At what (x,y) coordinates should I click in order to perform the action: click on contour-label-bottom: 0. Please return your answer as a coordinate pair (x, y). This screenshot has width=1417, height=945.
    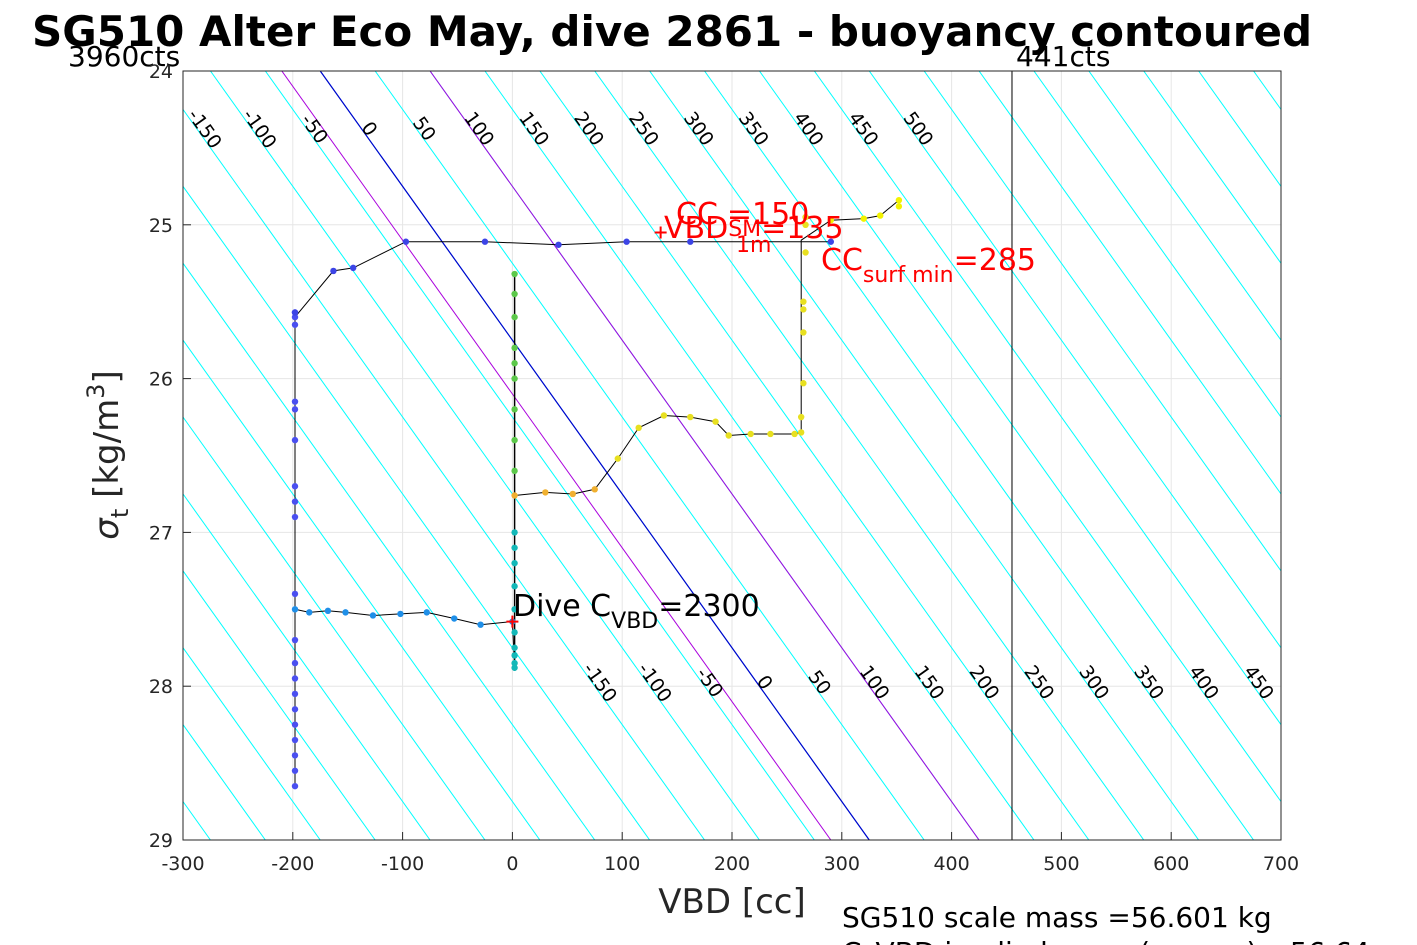
    Looking at the image, I should click on (764, 682).